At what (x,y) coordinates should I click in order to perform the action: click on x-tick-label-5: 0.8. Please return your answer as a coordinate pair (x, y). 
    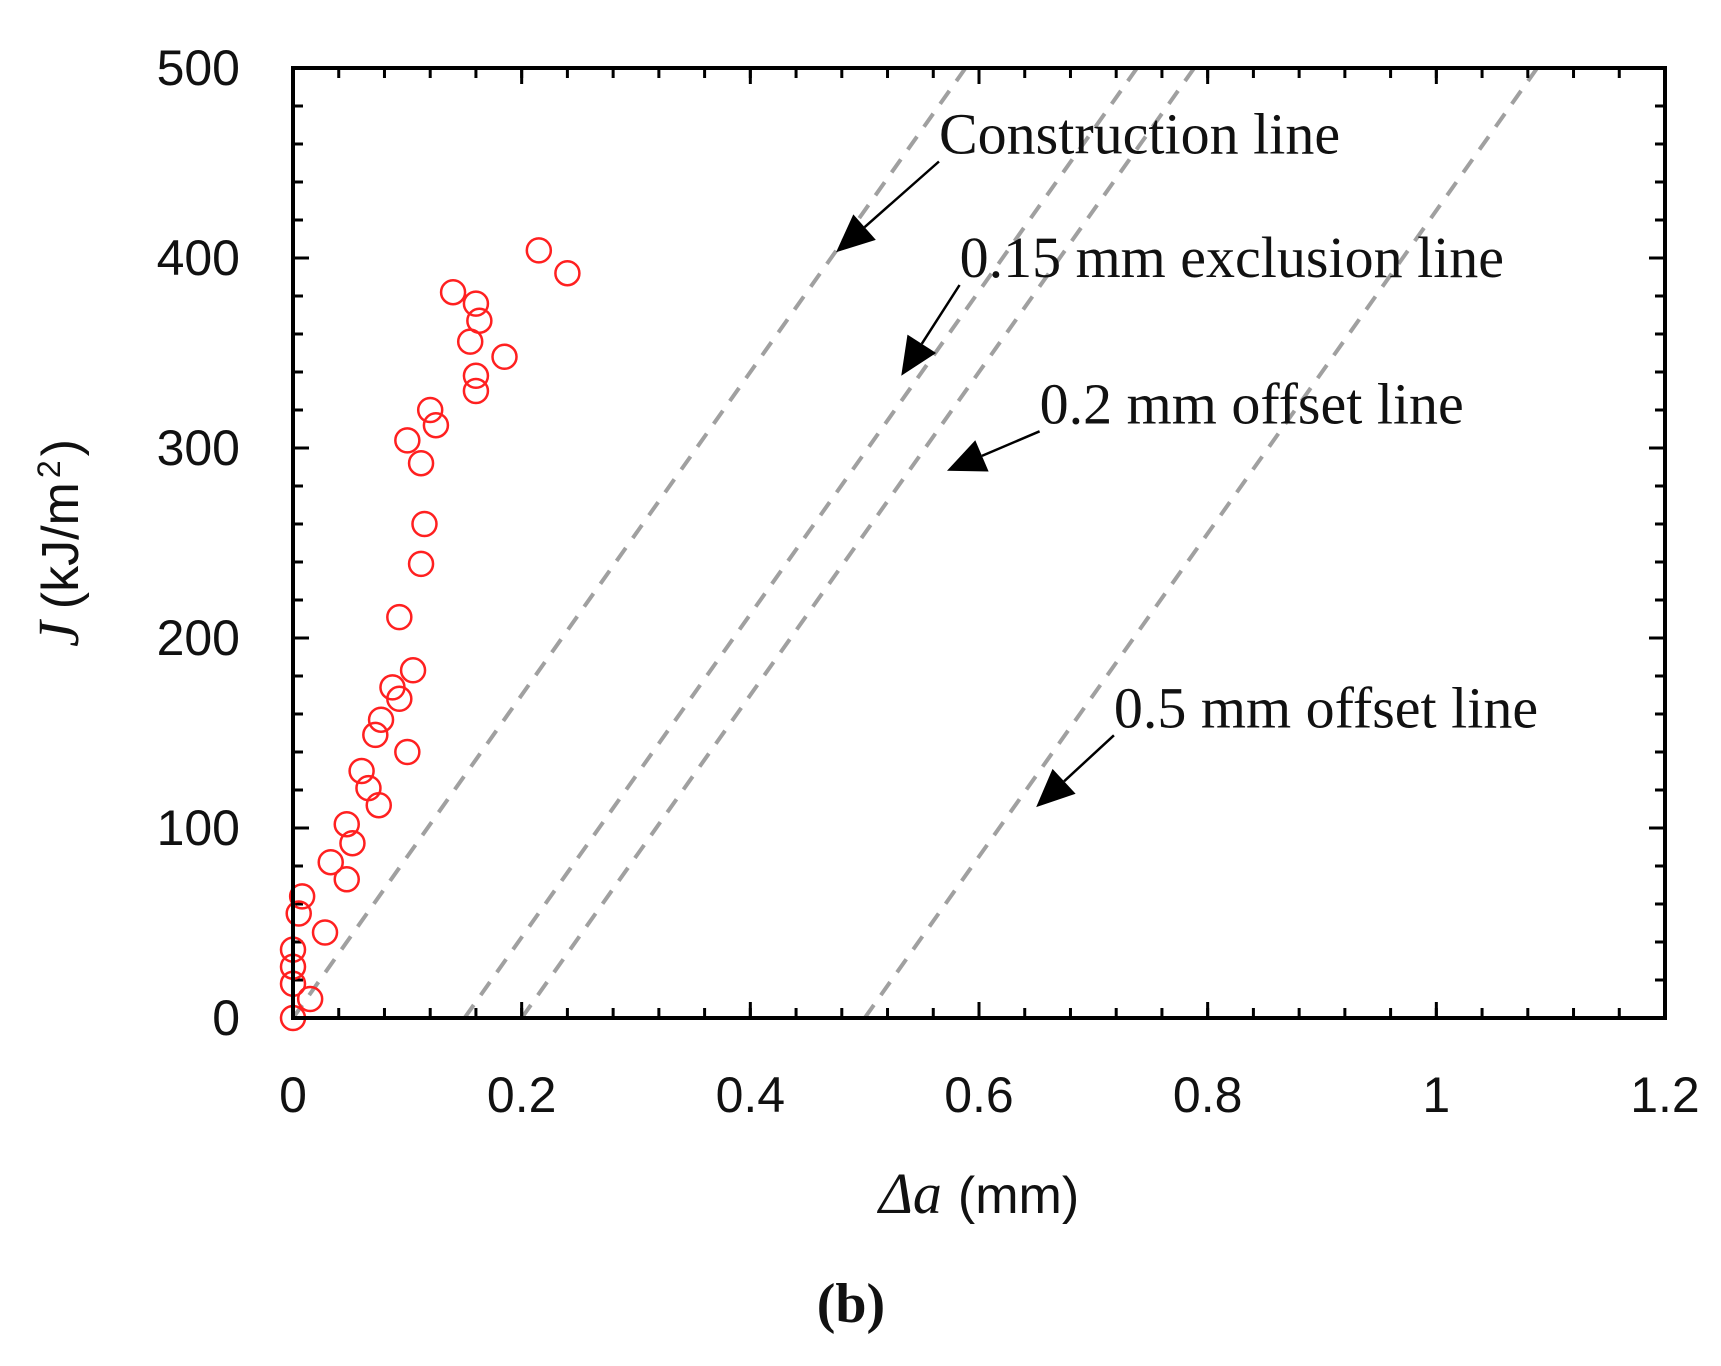
    Looking at the image, I should click on (1208, 1095).